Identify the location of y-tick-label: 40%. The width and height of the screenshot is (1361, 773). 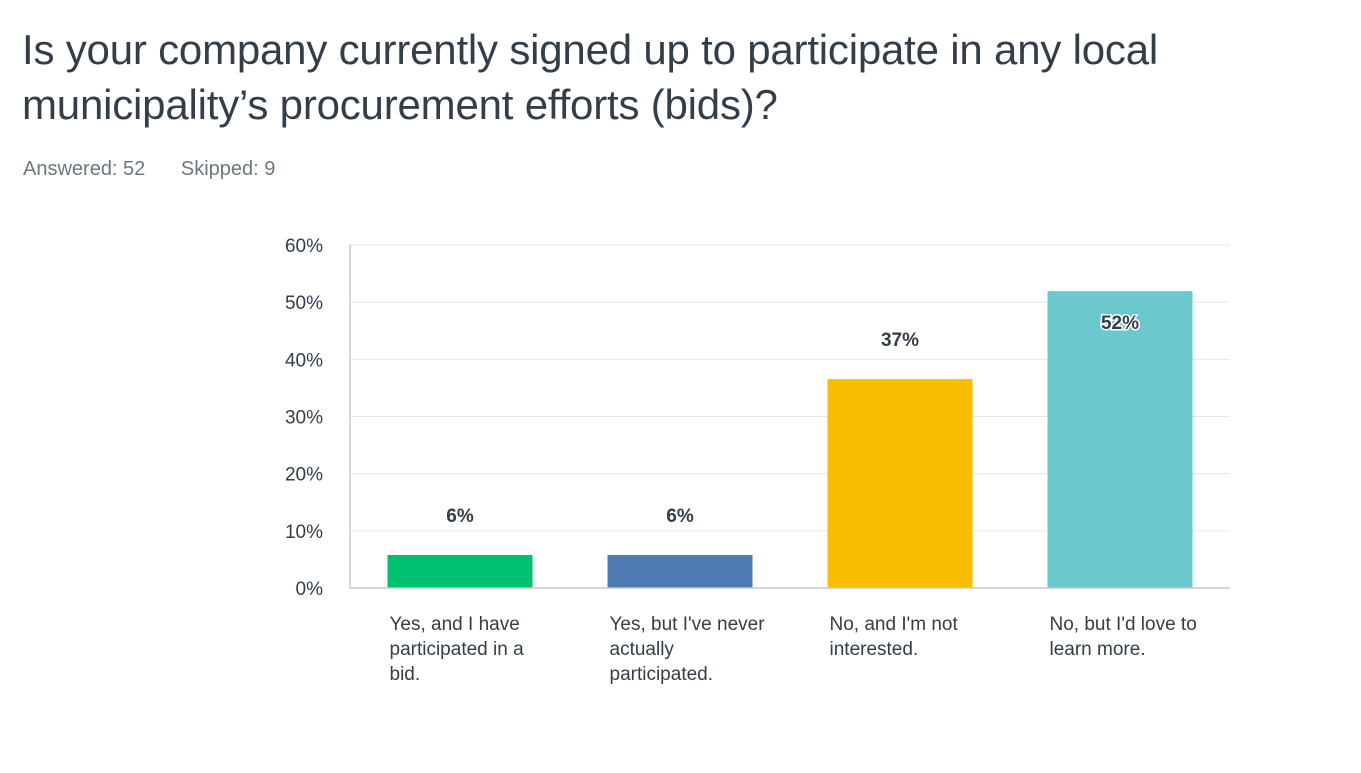
(304, 360).